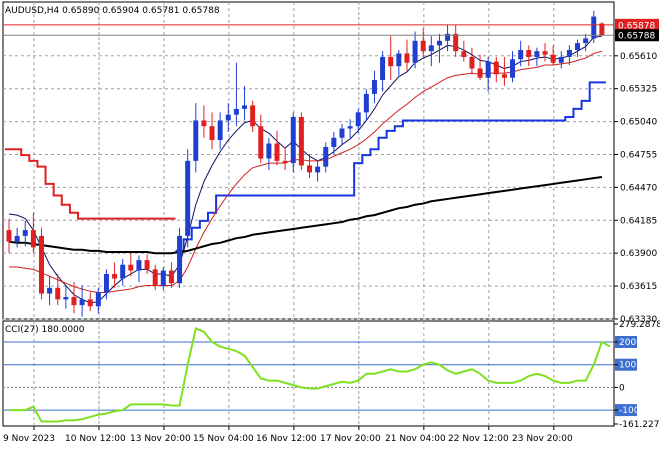 This screenshot has height=454, width=660. What do you see at coordinates (638, 188) in the screenshot?
I see `price-tick-label: 0.64470` at bounding box center [638, 188].